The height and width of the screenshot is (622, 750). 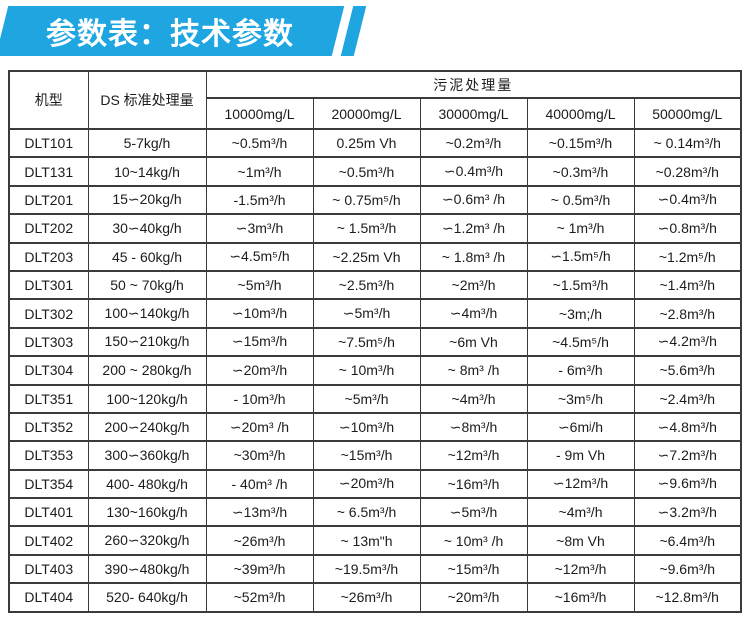 I want to click on col-header-concentration: 10000mg/L, so click(x=259, y=113).